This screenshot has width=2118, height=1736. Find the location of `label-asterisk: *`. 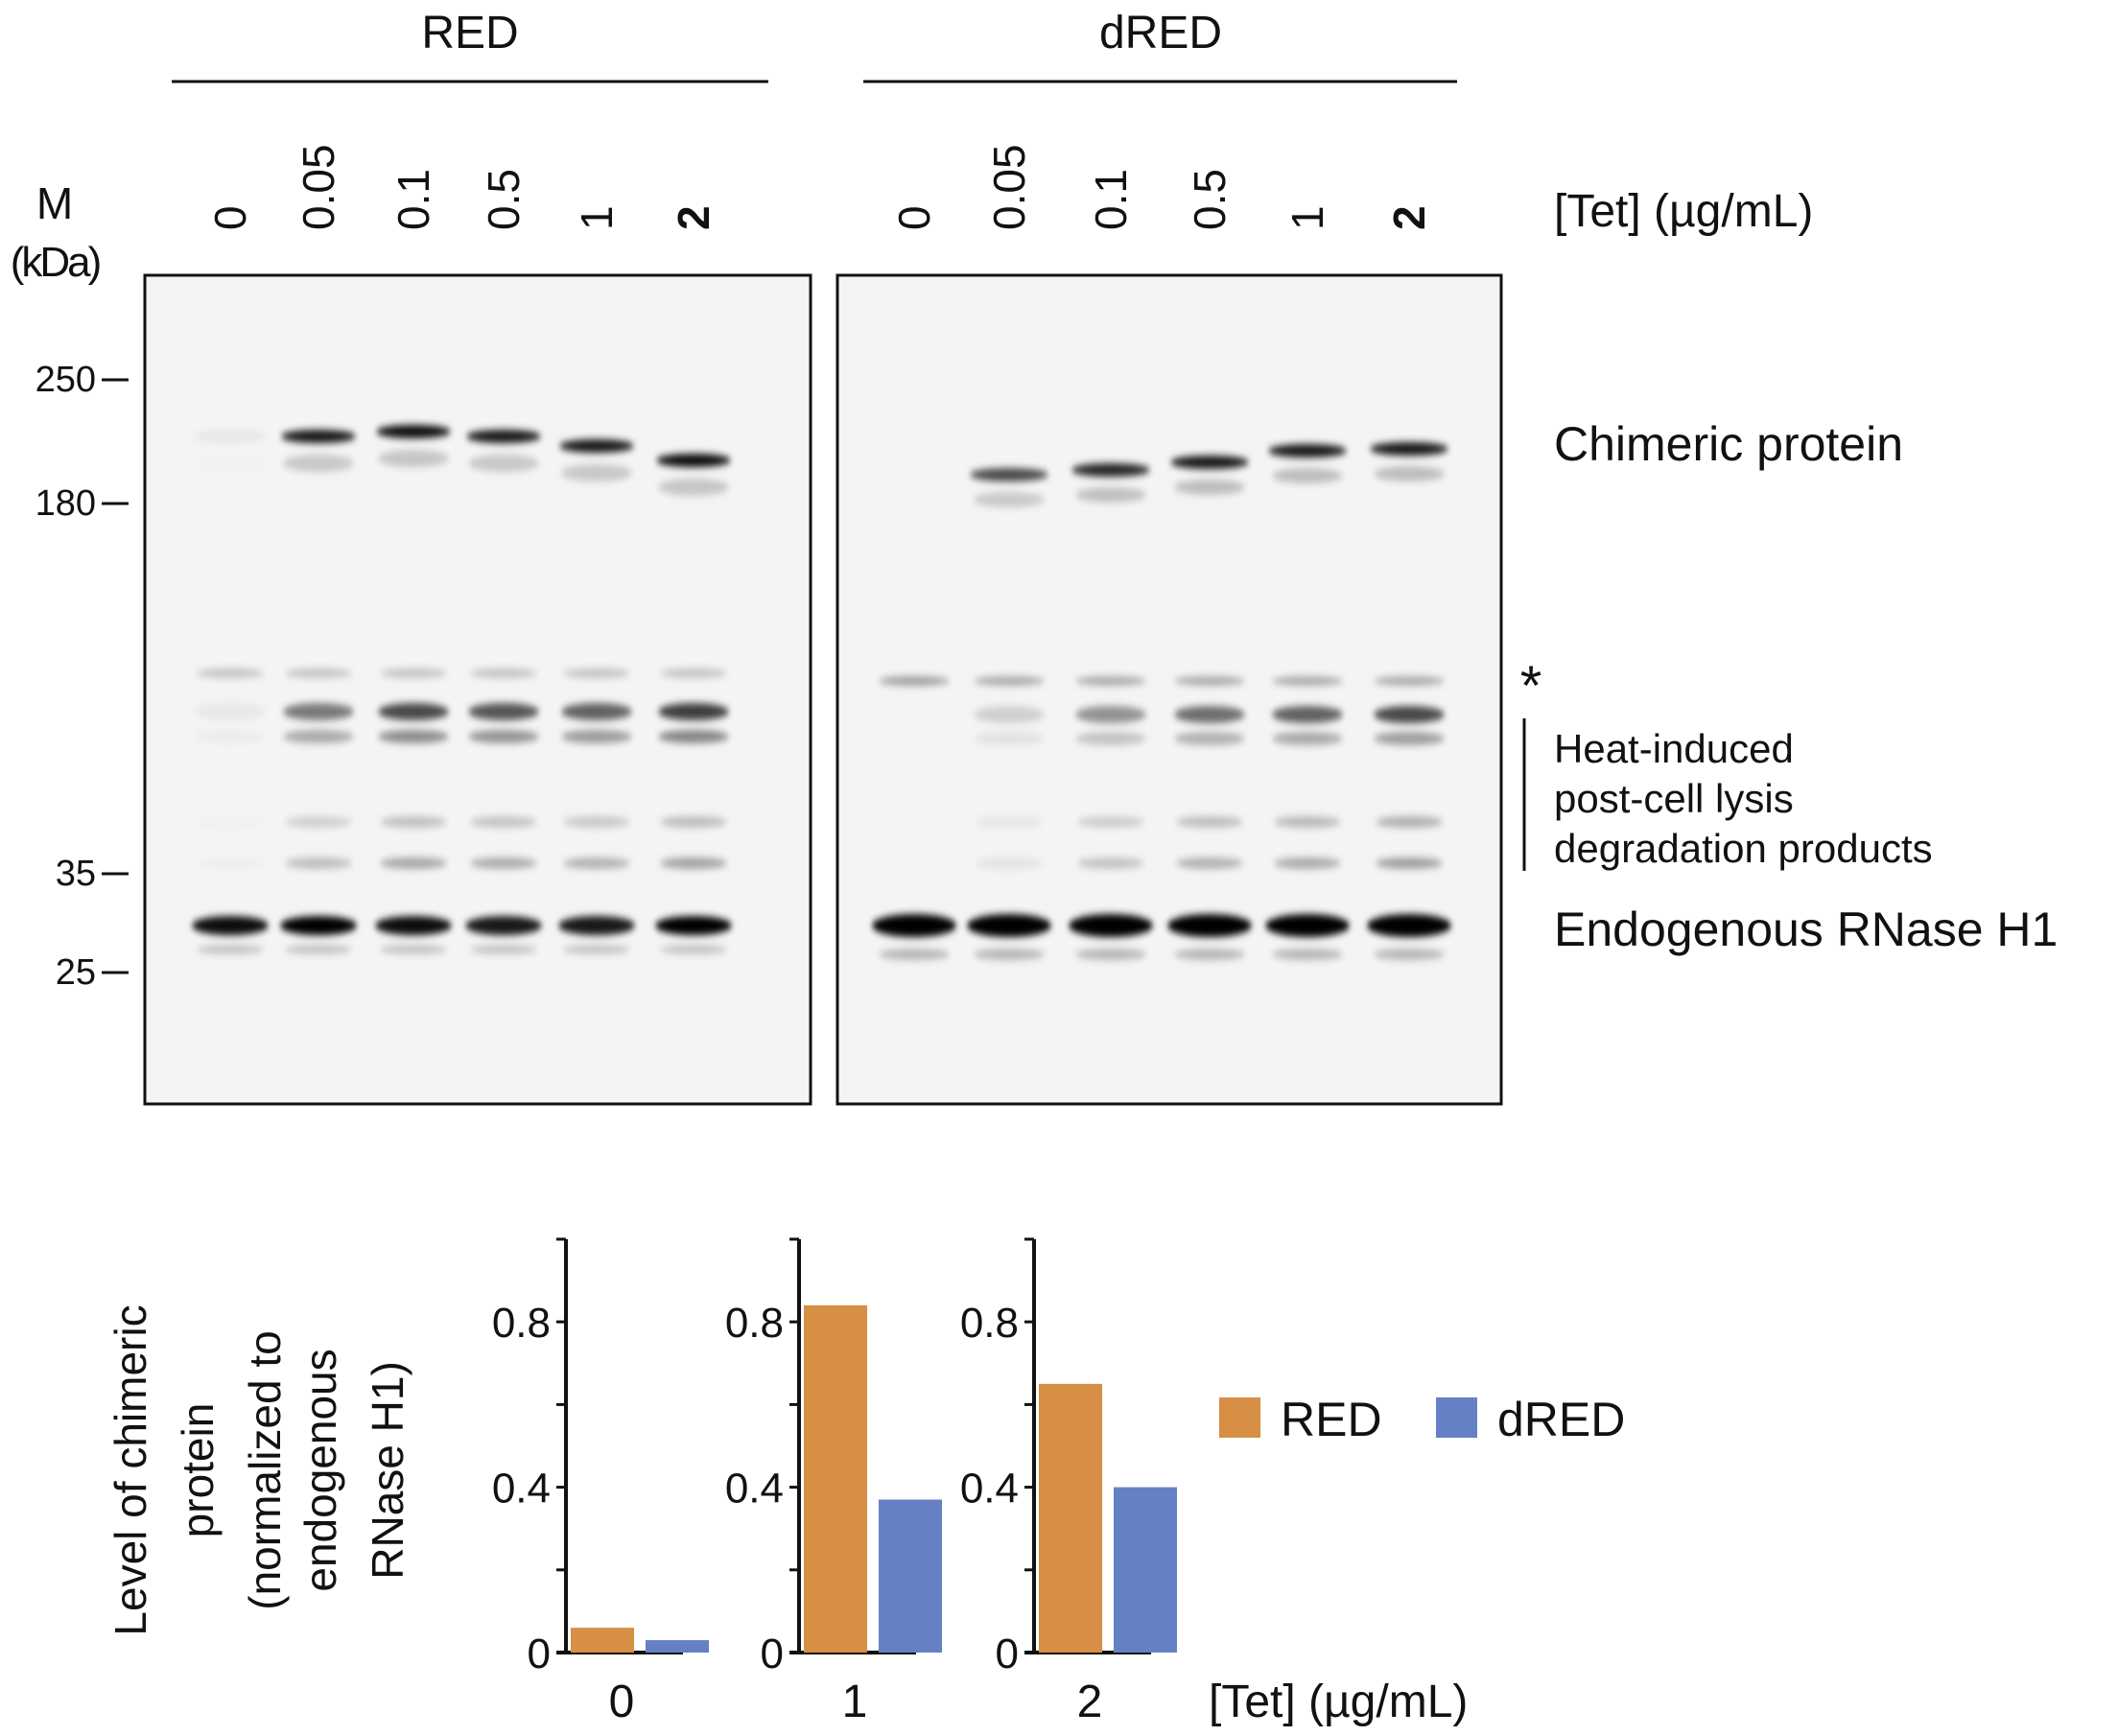

label-asterisk: * is located at coordinates (1531, 686).